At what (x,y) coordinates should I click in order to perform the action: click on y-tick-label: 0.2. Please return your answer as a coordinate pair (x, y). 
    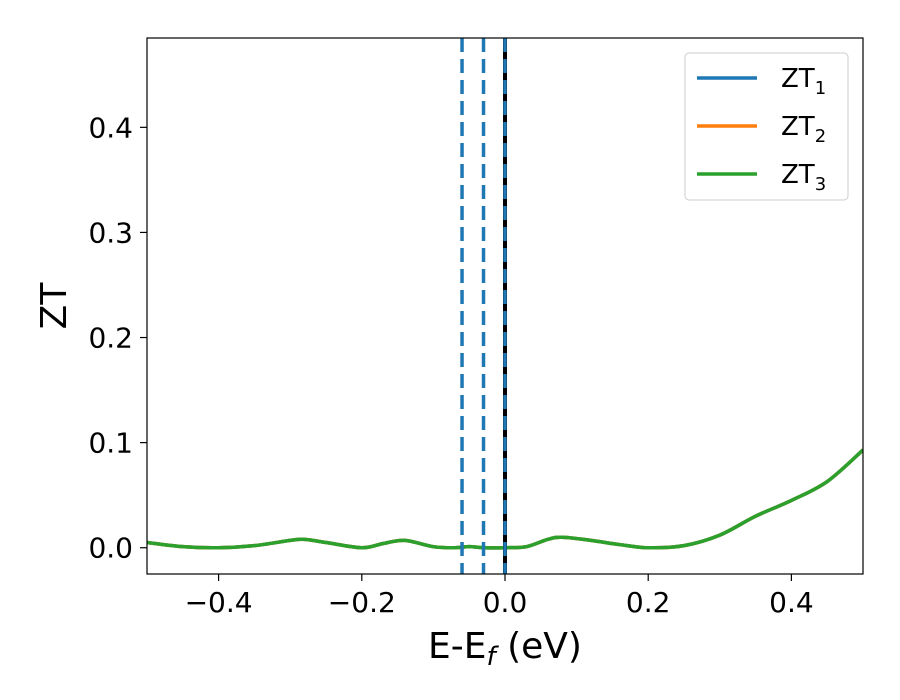
    Looking at the image, I should click on (110, 338).